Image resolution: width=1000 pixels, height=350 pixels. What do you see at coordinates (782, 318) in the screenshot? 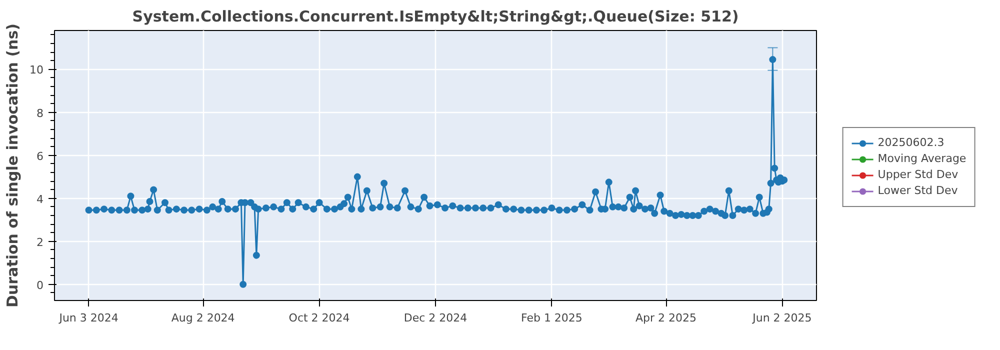
I see `x-tick-label: Jun 2 2025` at bounding box center [782, 318].